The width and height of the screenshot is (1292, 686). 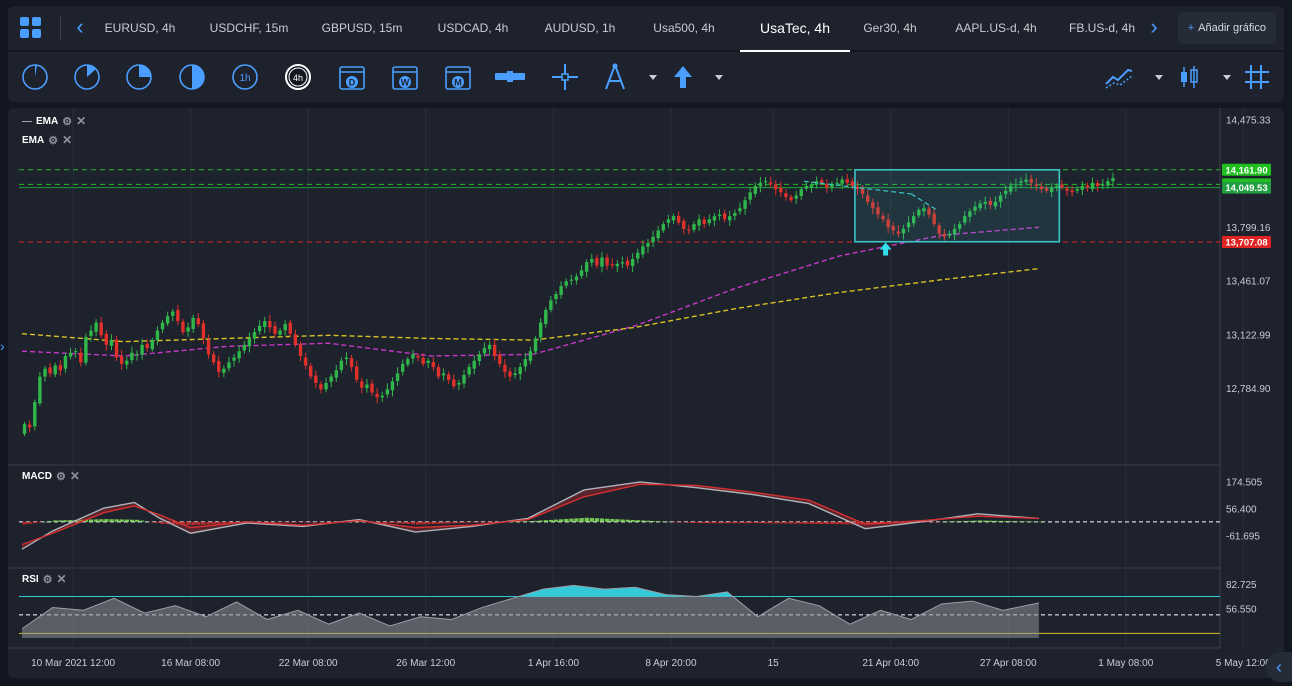 I want to click on arrow-tool-button, so click(x=683, y=77).